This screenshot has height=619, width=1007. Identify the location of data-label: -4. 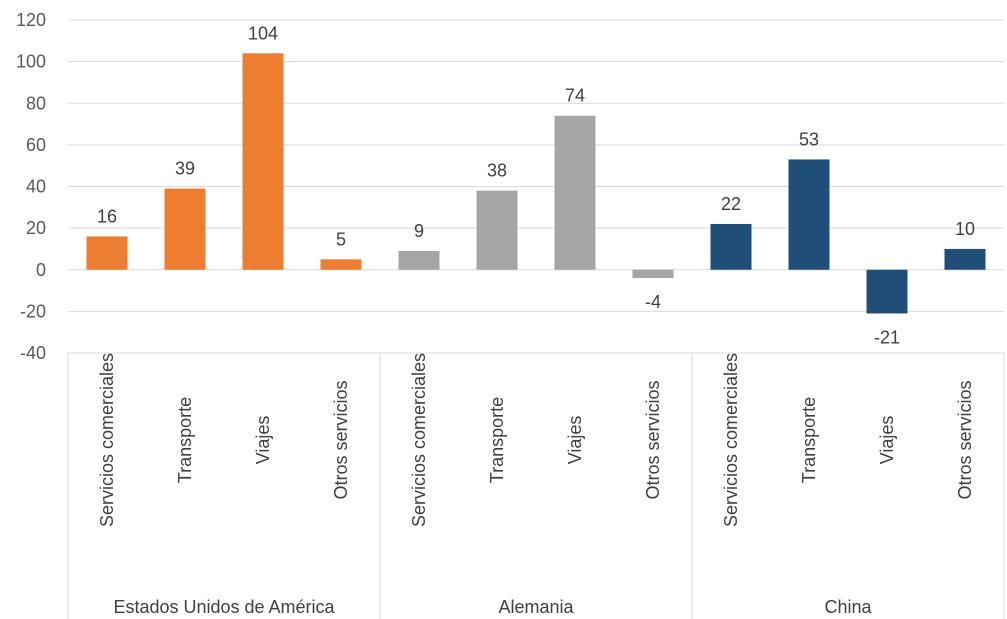
(653, 302).